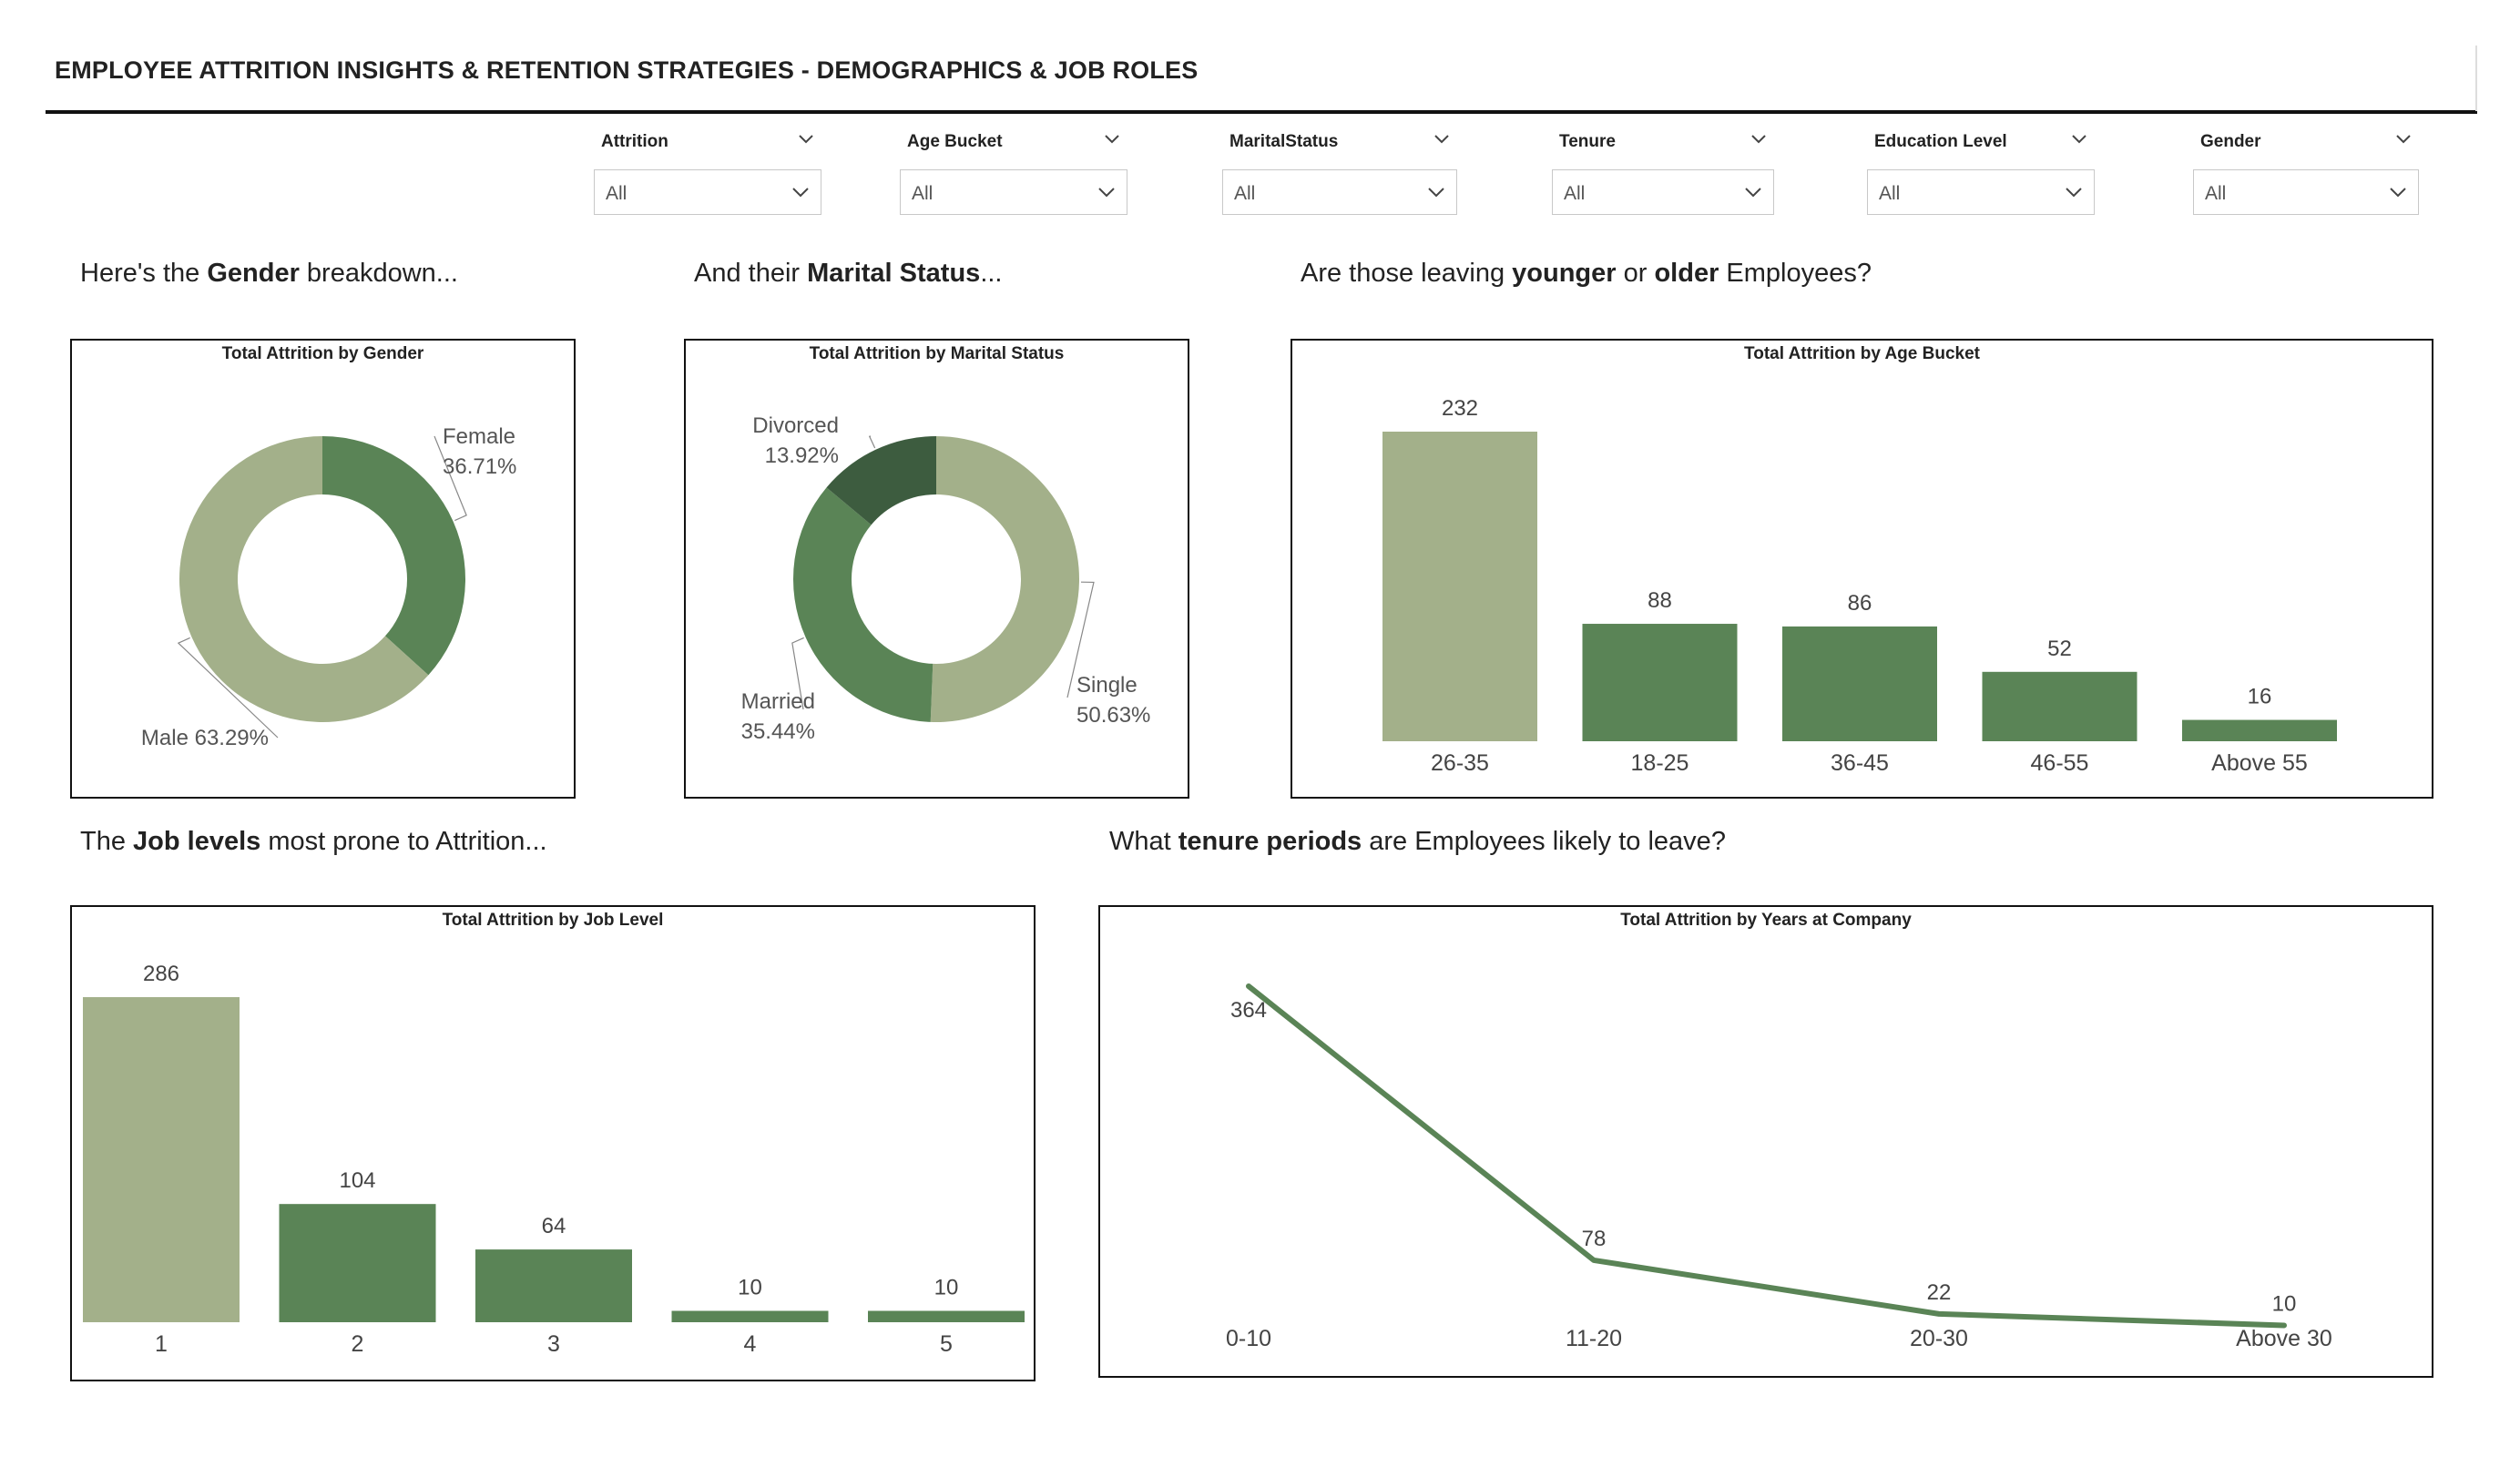 This screenshot has height=1457, width=2520. I want to click on data-label: 52, so click(2059, 649).